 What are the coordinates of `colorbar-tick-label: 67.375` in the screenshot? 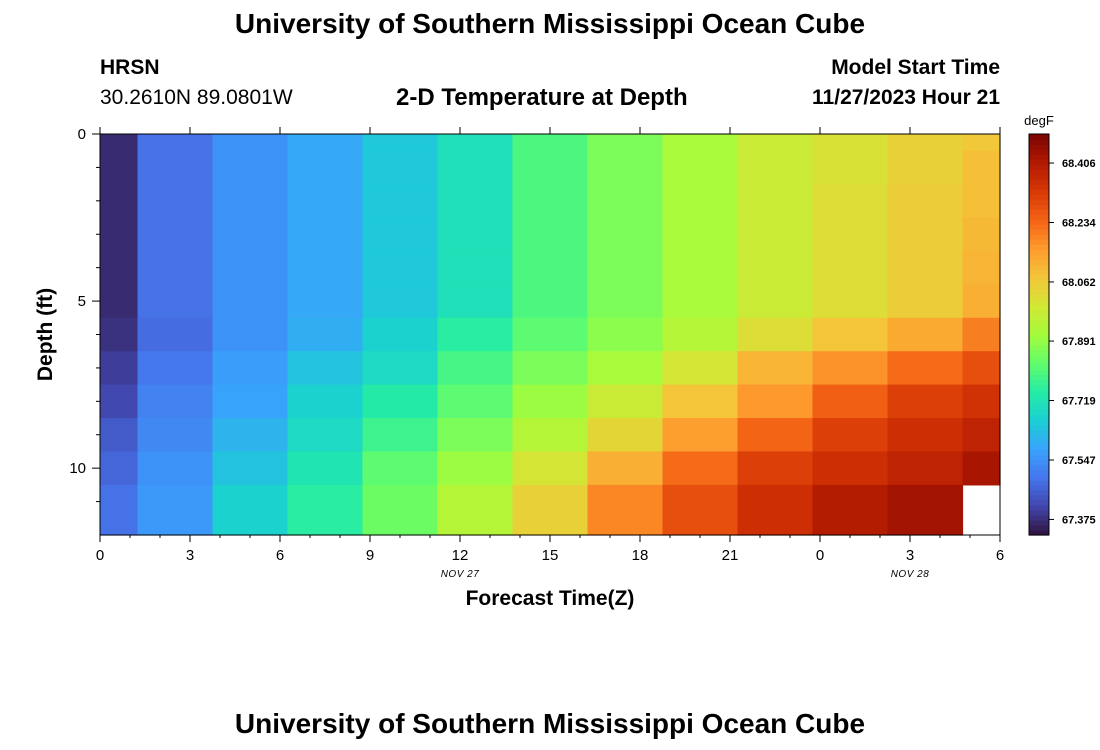 It's located at (1079, 520).